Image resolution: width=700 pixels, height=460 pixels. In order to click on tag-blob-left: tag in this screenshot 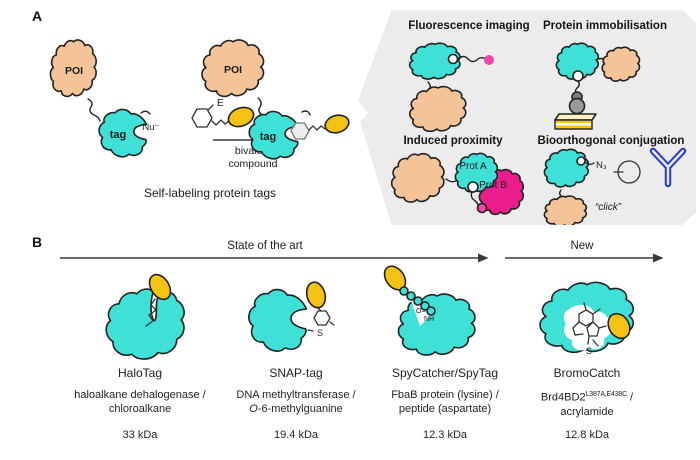, I will do `click(122, 132)`.